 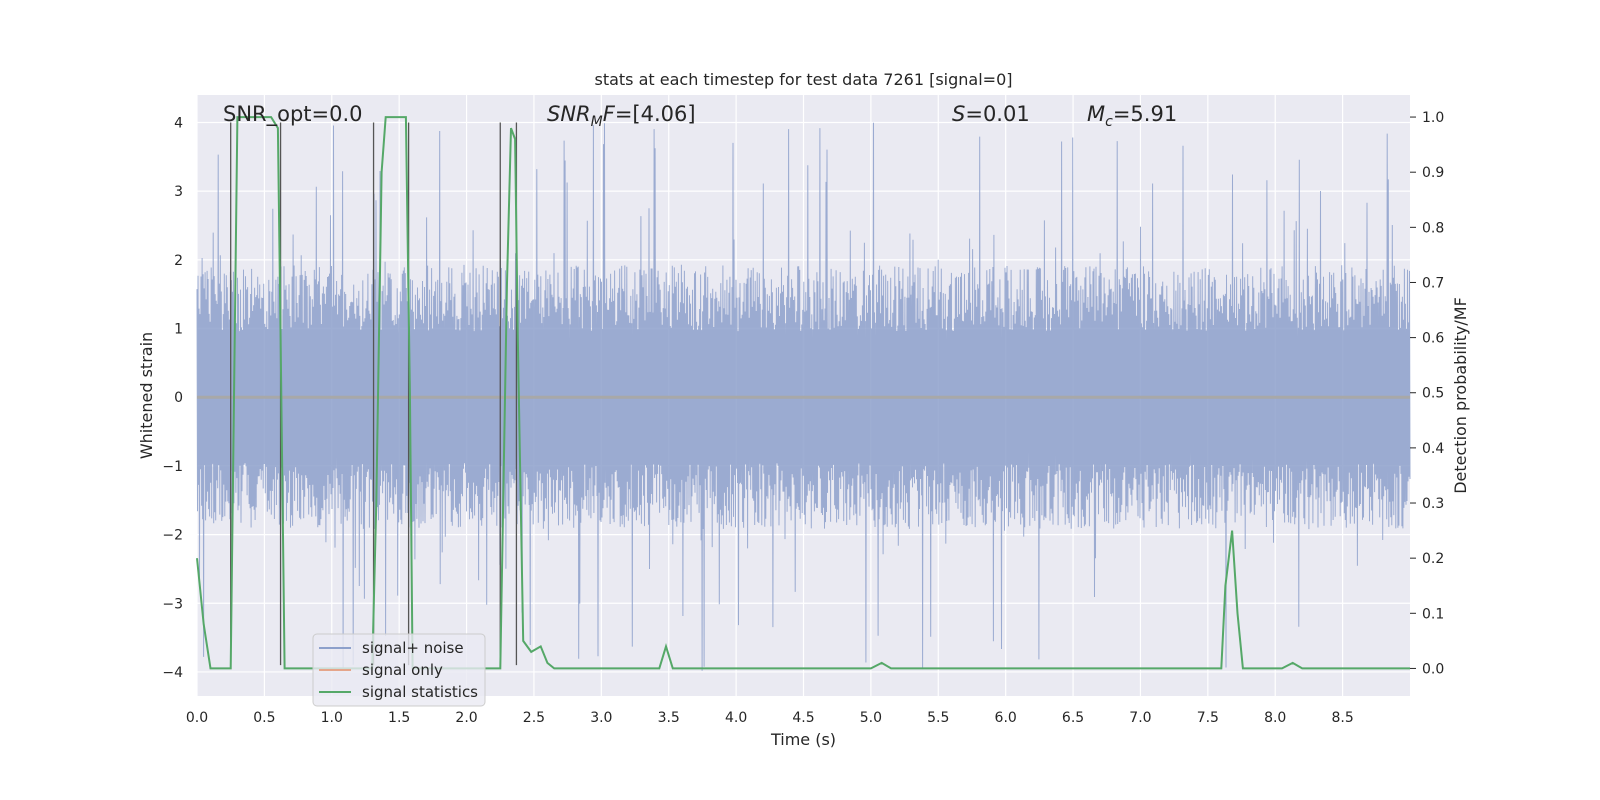 What do you see at coordinates (609, 114) in the screenshot?
I see `snr-mf-rest-italic: F` at bounding box center [609, 114].